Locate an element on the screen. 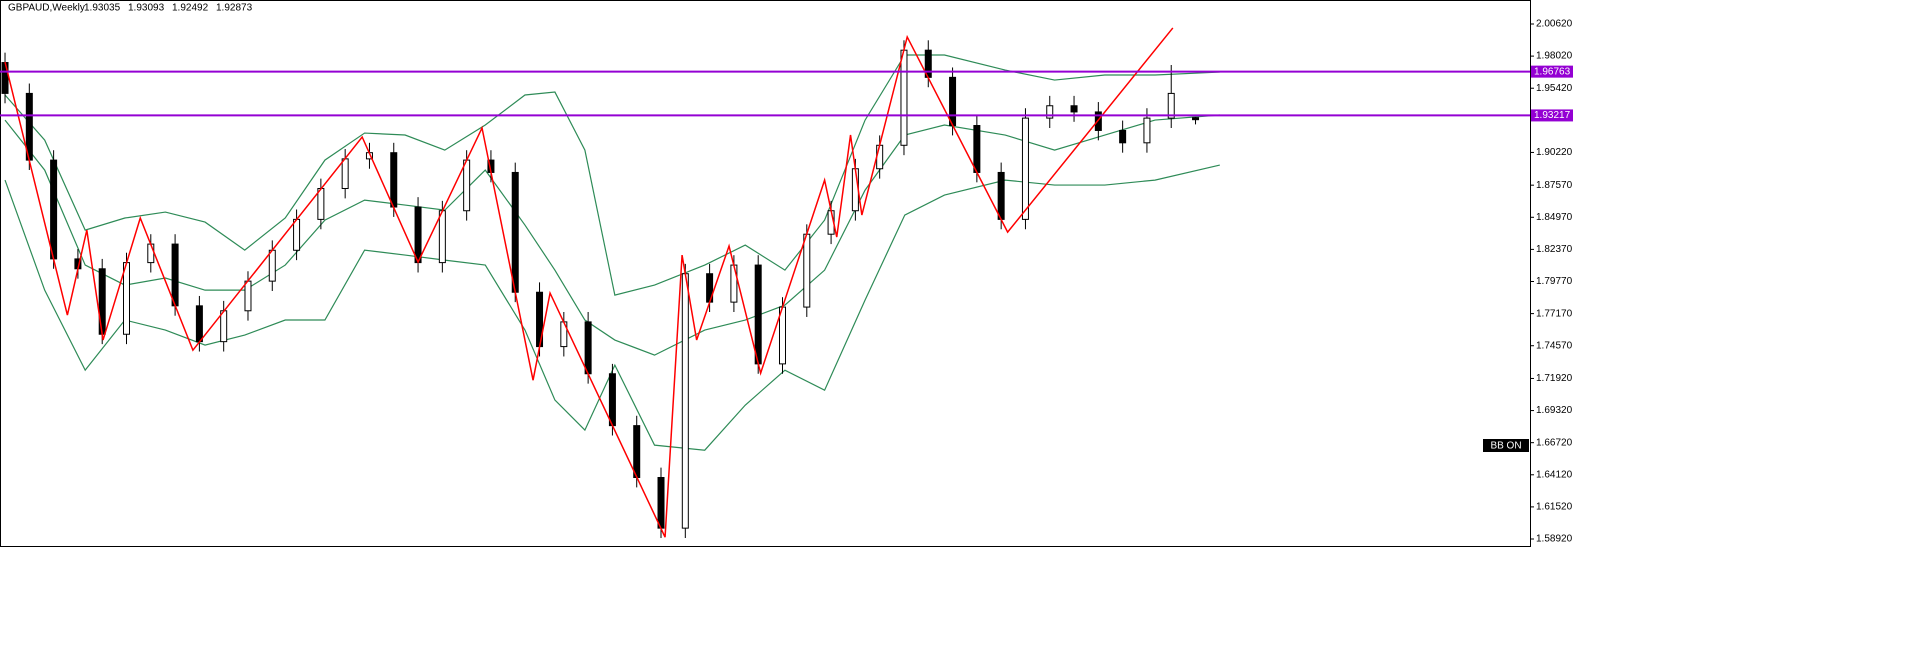 This screenshot has width=1913, height=667. y-tick-label: 1.95420 is located at coordinates (1554, 88).